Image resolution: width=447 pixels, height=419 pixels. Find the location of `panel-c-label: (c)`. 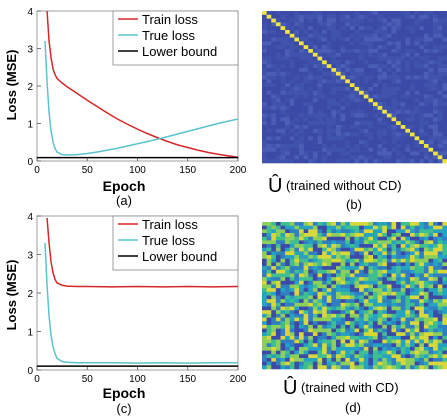

panel-c-label: (c) is located at coordinates (123, 408).